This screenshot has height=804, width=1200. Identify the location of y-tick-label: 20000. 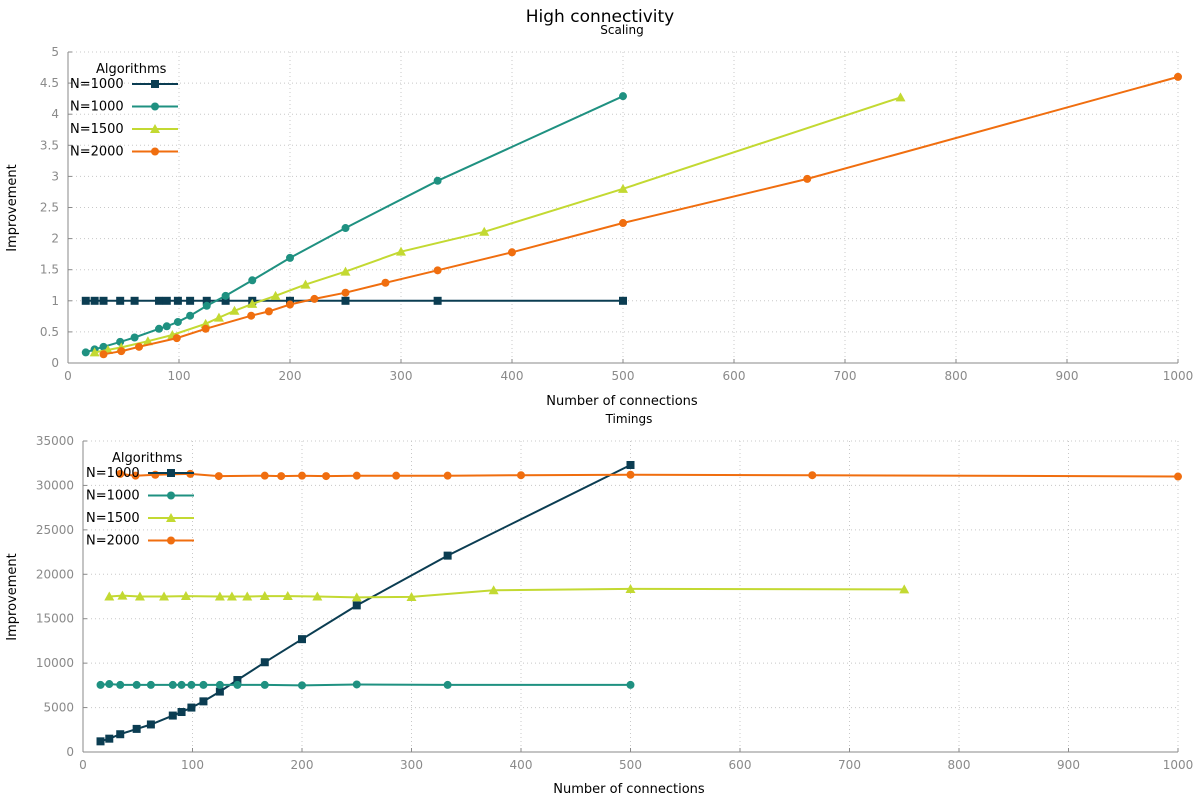
(55, 574).